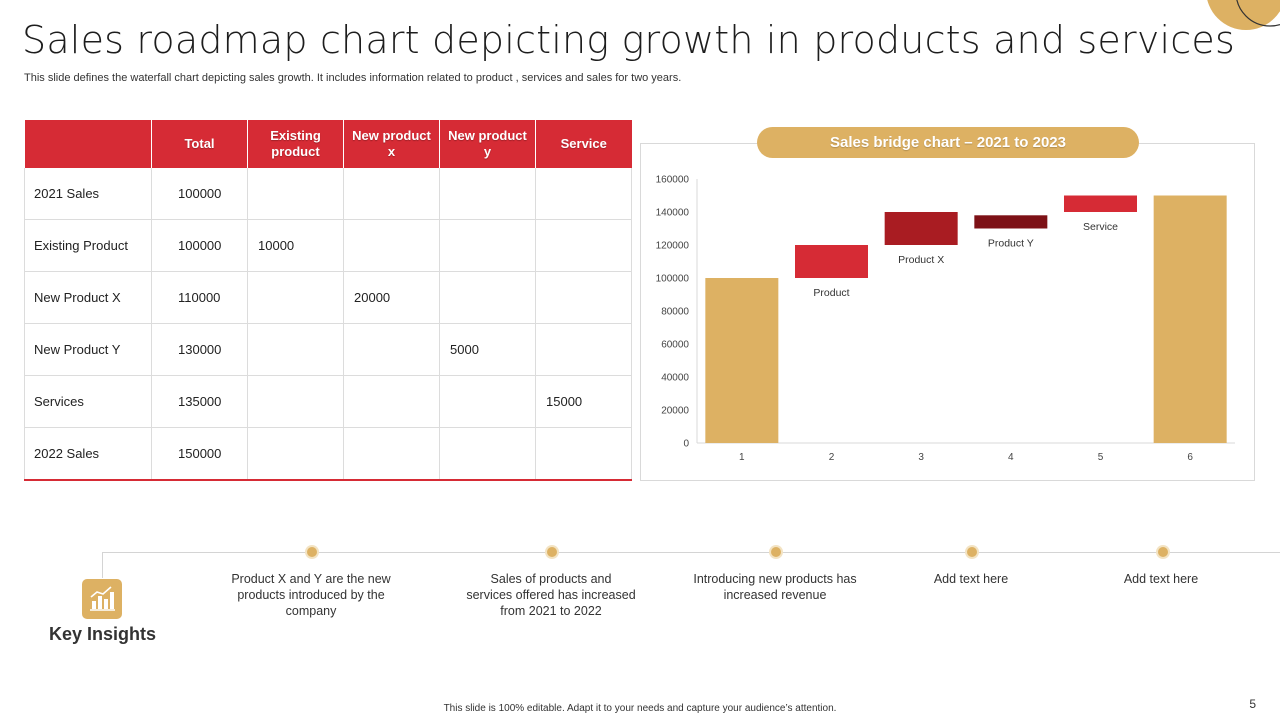  I want to click on table-row: New Product X 110000 20000, so click(328, 297).